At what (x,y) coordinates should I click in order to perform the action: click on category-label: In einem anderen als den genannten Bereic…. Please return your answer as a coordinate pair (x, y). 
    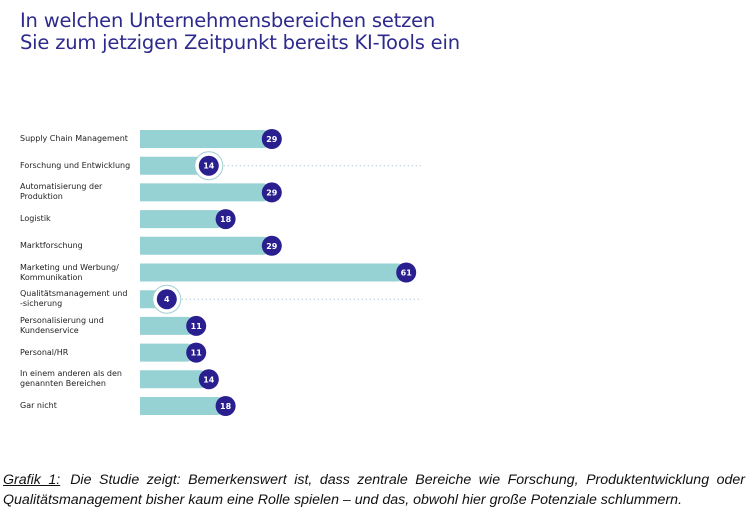
    Looking at the image, I should click on (71, 379).